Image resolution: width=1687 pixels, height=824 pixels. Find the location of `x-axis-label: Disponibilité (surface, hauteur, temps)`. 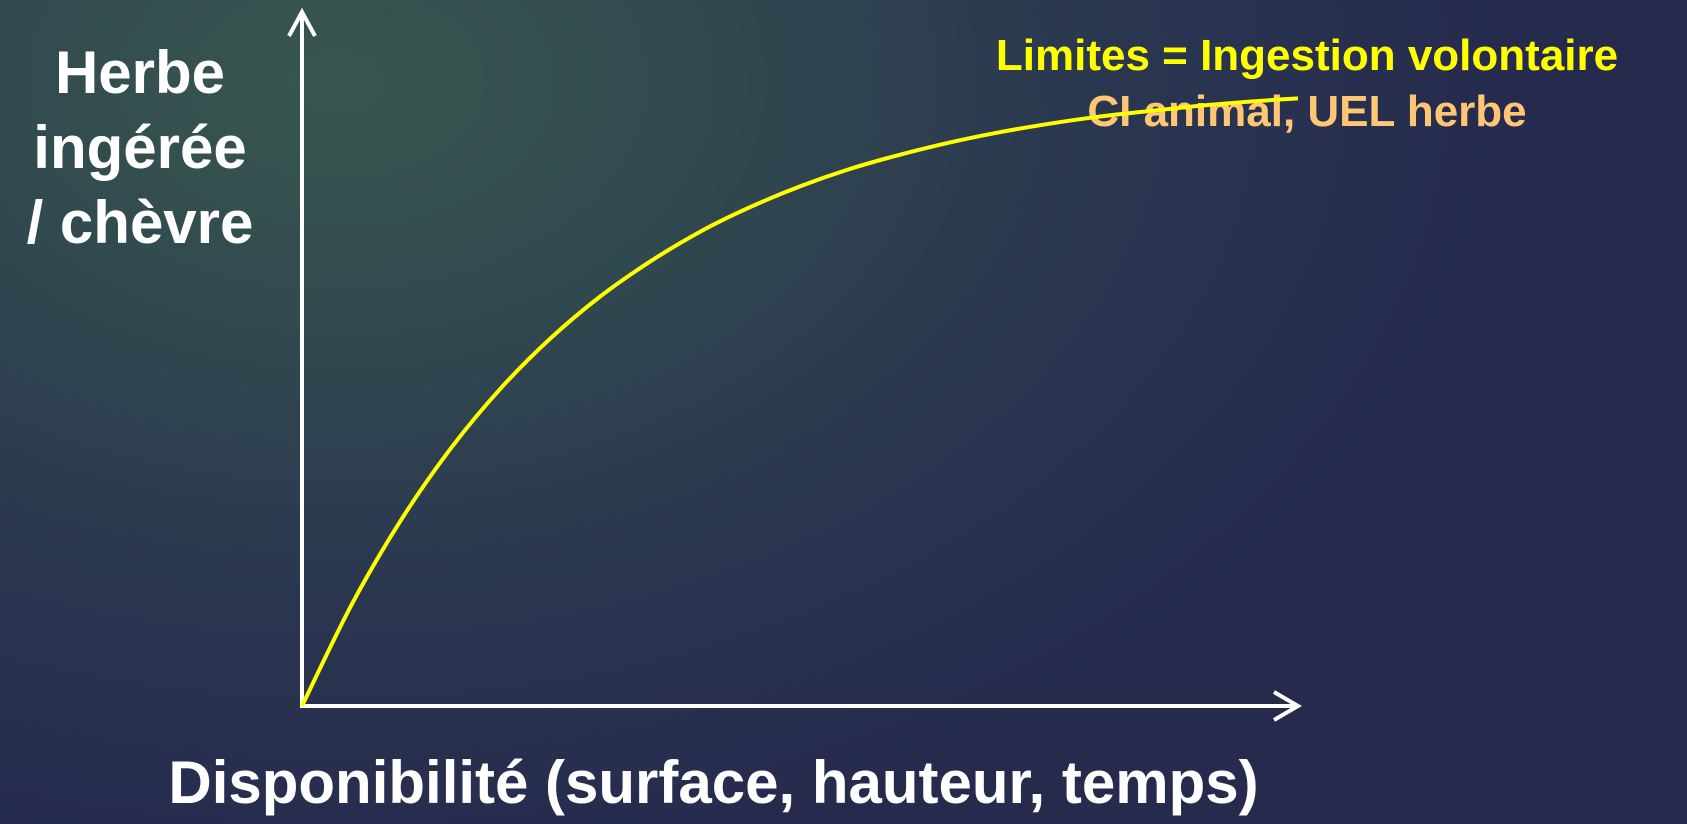

x-axis-label: Disponibilité (surface, hauteur, temps) is located at coordinates (713, 782).